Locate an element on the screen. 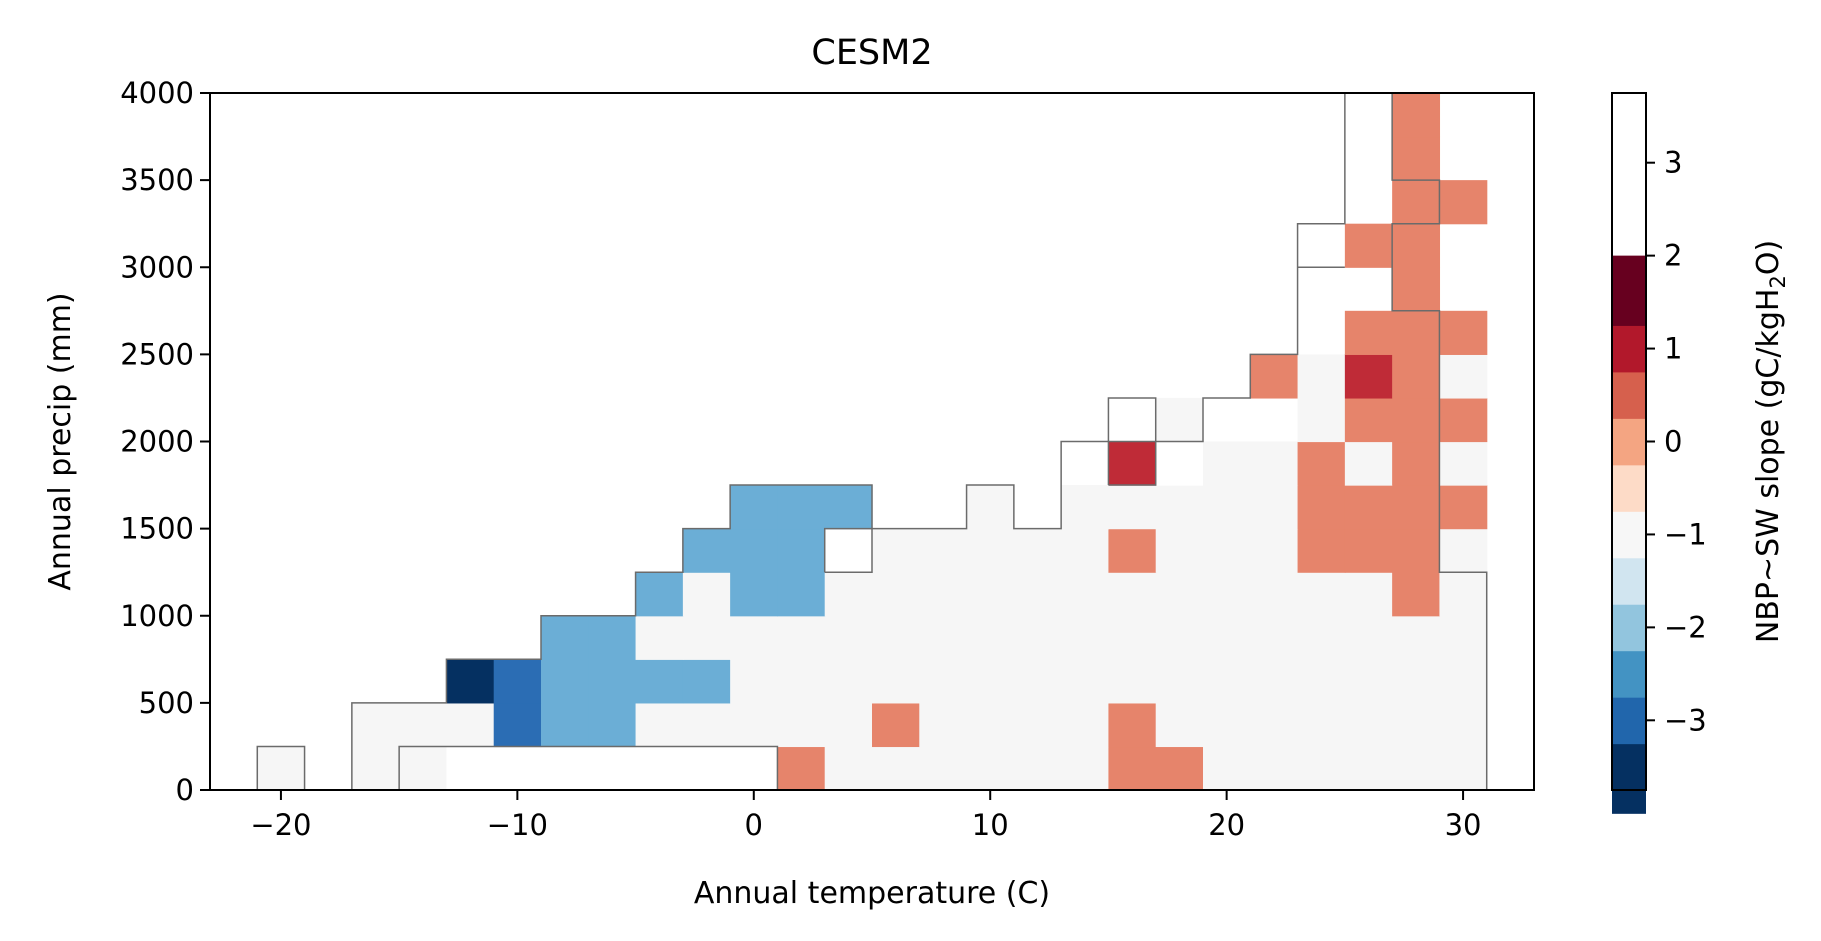 The image size is (1821, 941). colorbar-tick-label: −2 is located at coordinates (1685, 627).